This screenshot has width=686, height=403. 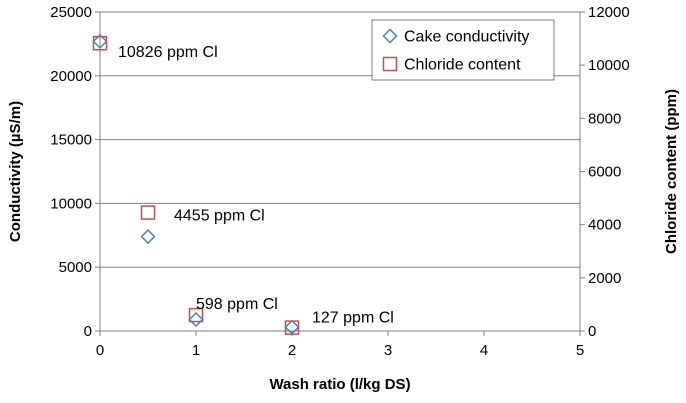 What do you see at coordinates (604, 118) in the screenshot?
I see `y2-tick-label: 8000` at bounding box center [604, 118].